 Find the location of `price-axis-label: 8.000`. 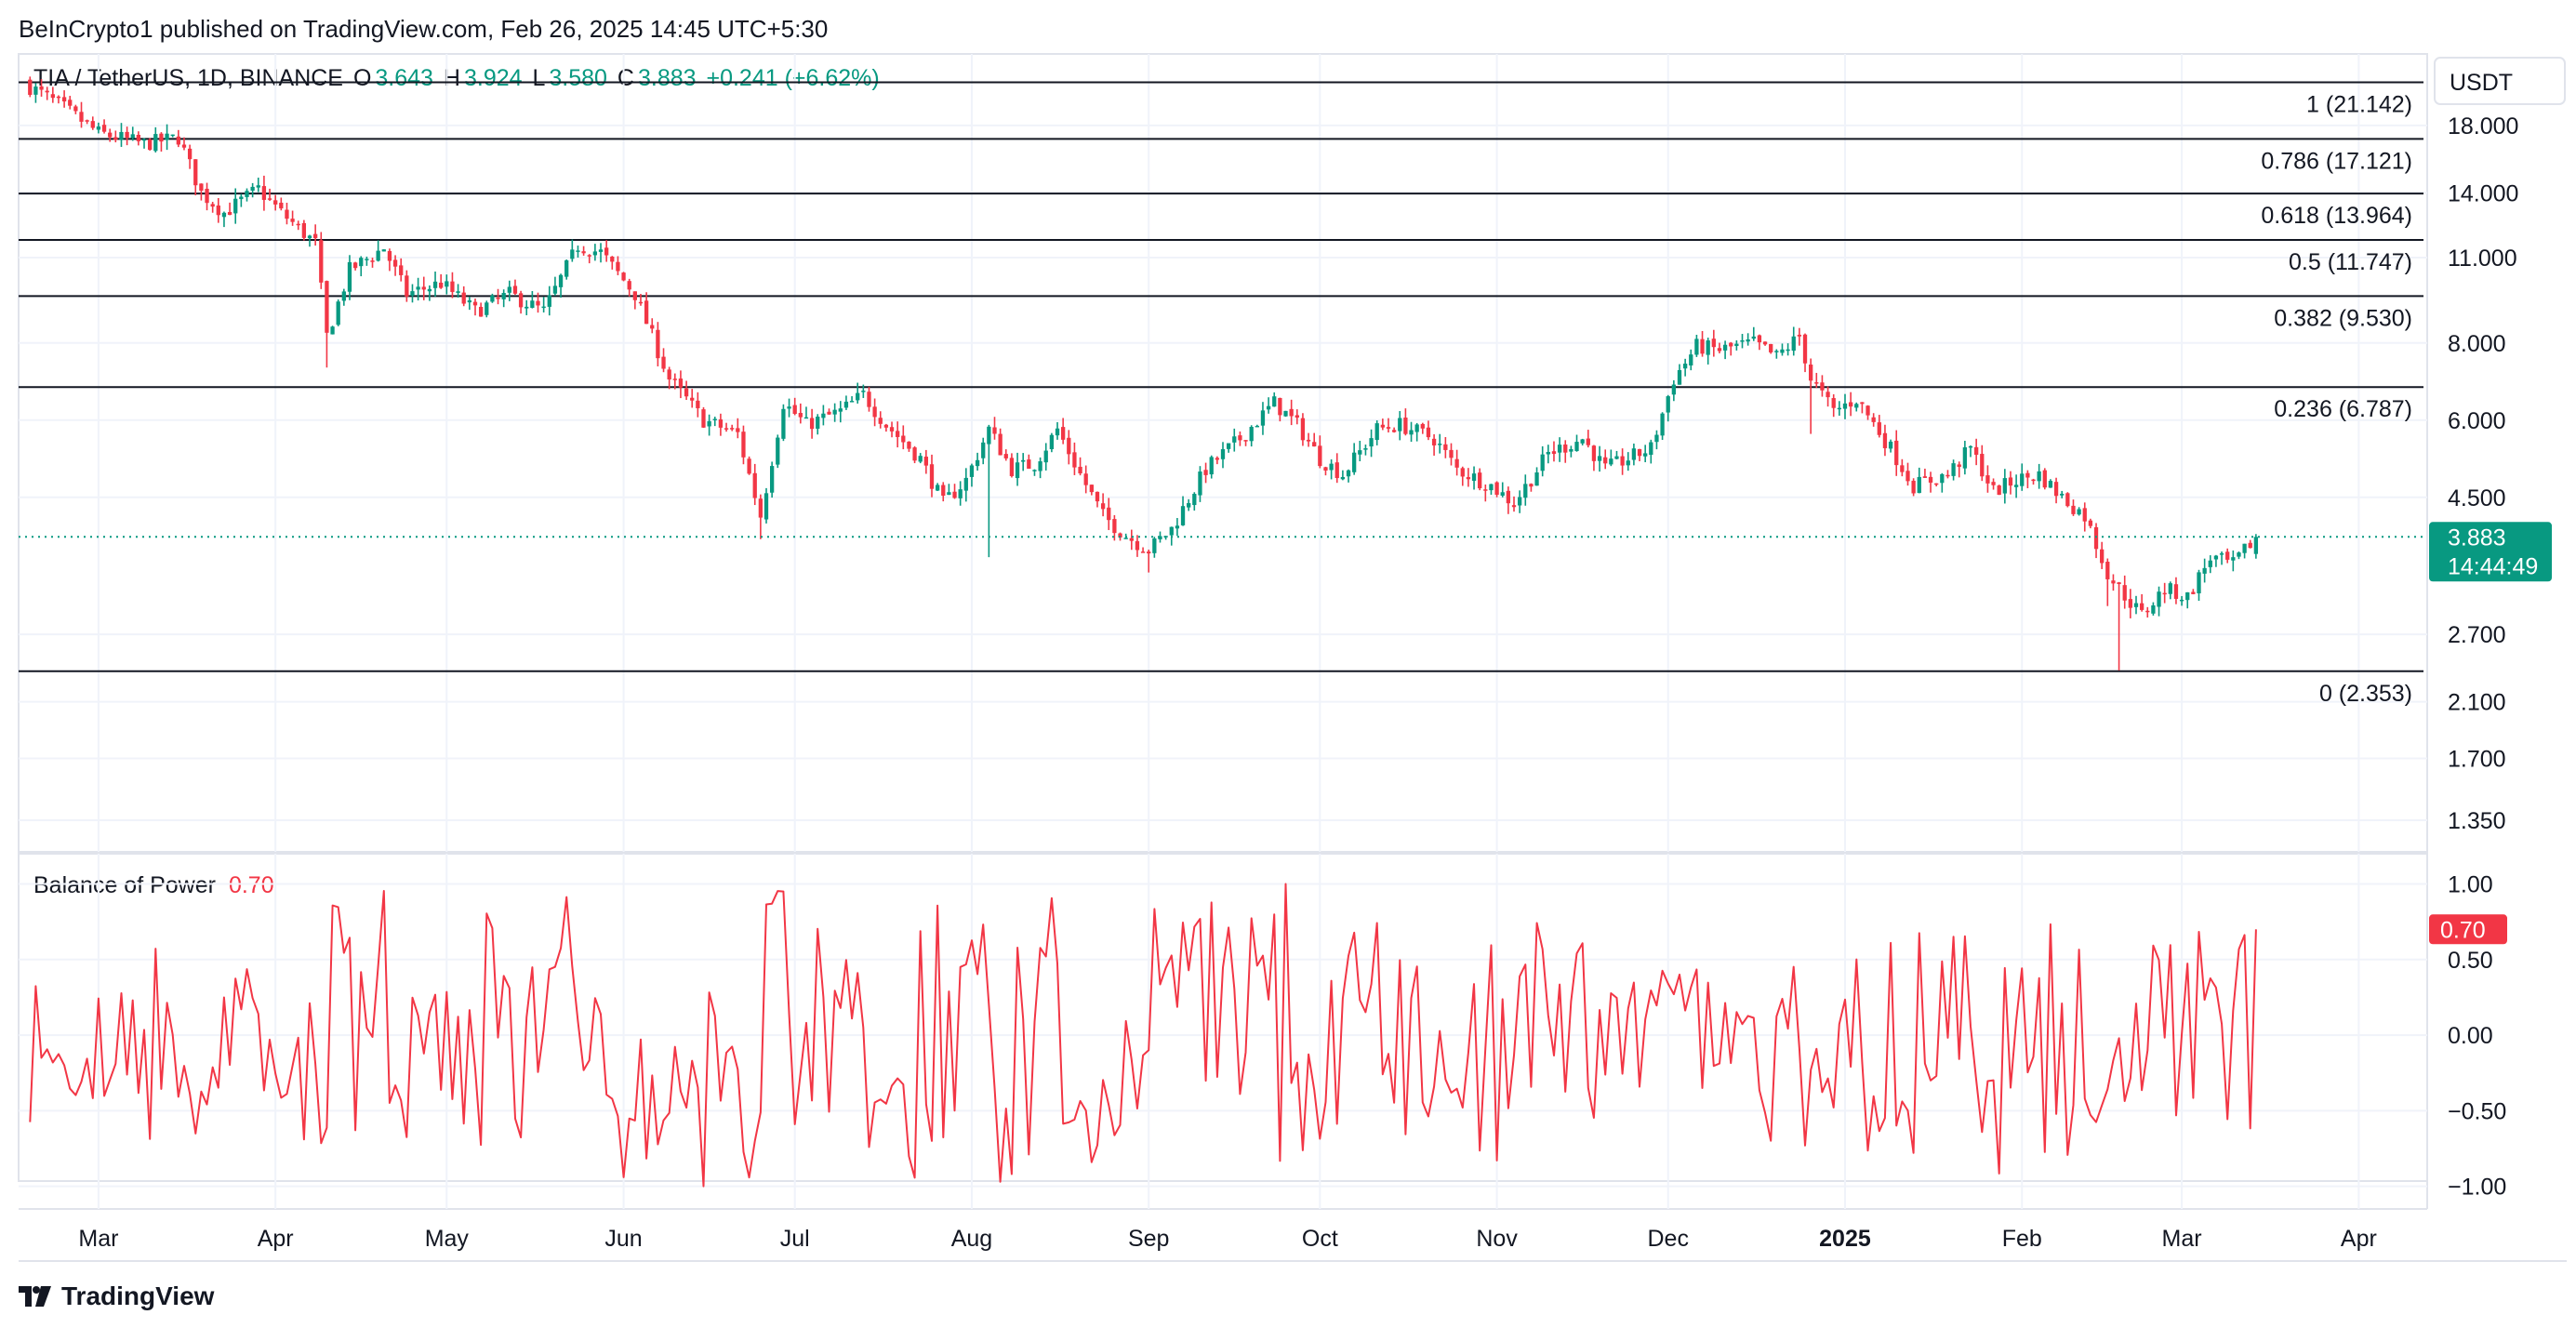

price-axis-label: 8.000 is located at coordinates (2477, 344).